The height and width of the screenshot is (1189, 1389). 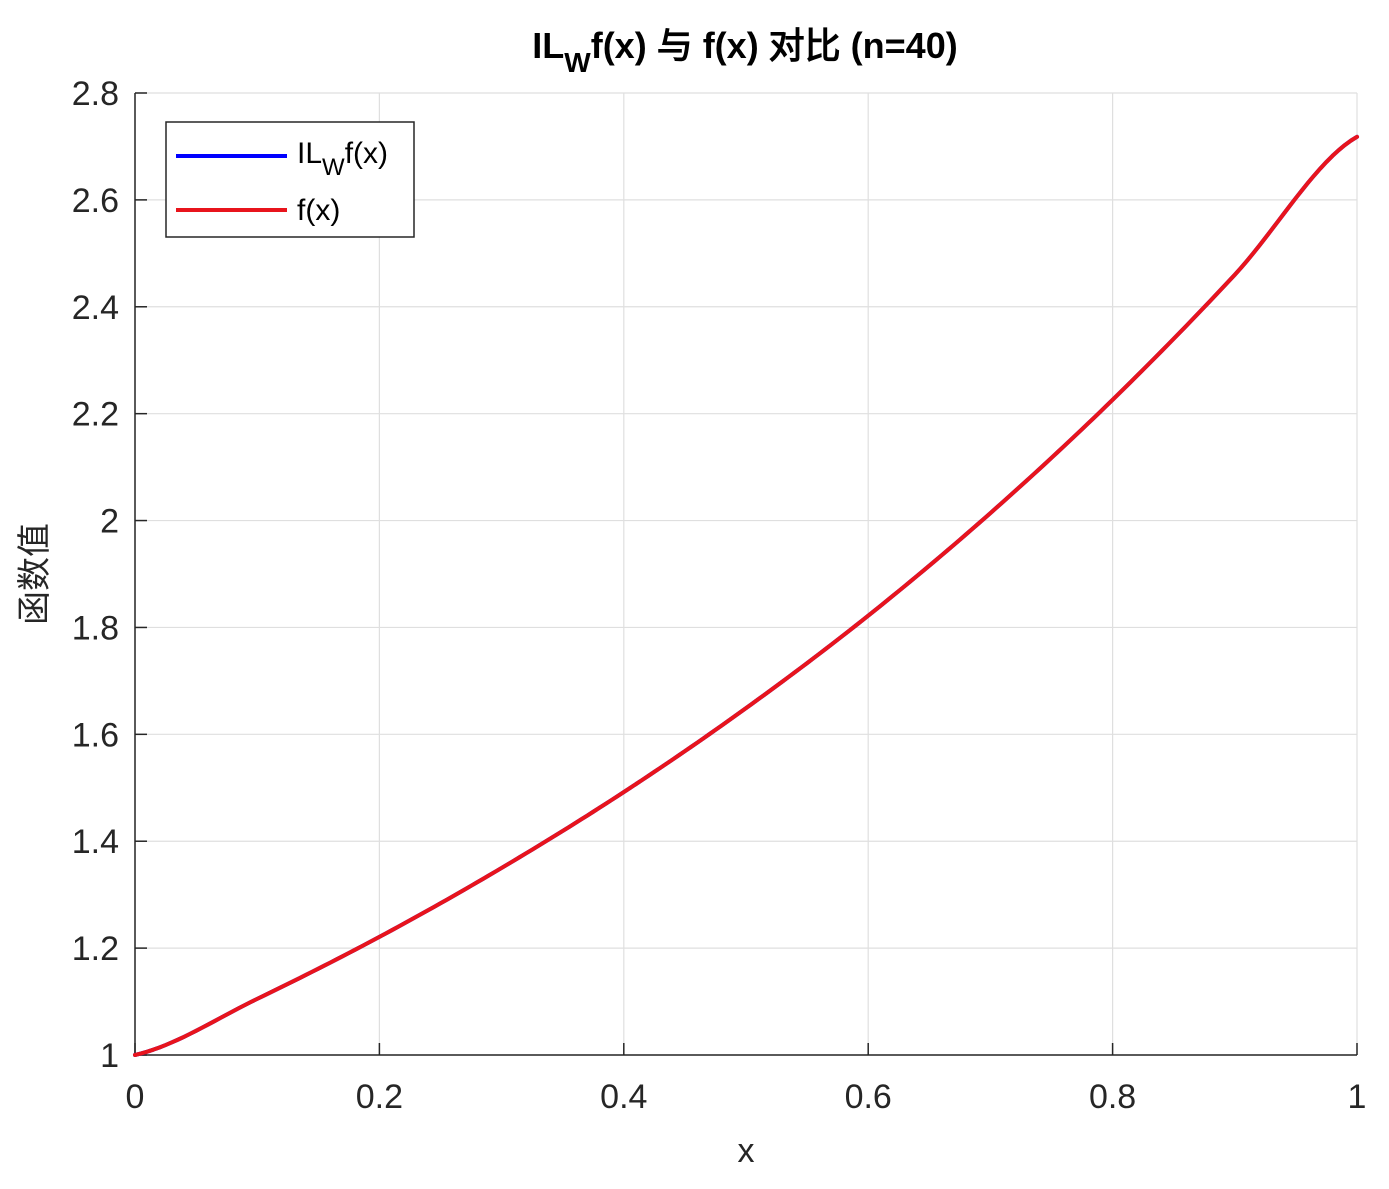 I want to click on y-tick-label-5: 2, so click(x=109, y=522).